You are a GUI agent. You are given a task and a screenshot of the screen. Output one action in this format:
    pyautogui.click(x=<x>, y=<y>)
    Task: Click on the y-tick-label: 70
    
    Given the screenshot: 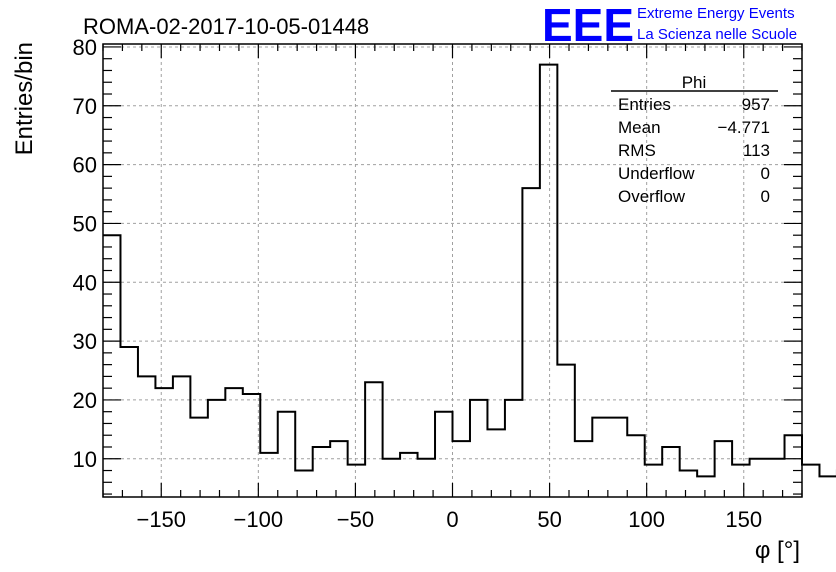 What is the action you would take?
    pyautogui.click(x=85, y=106)
    